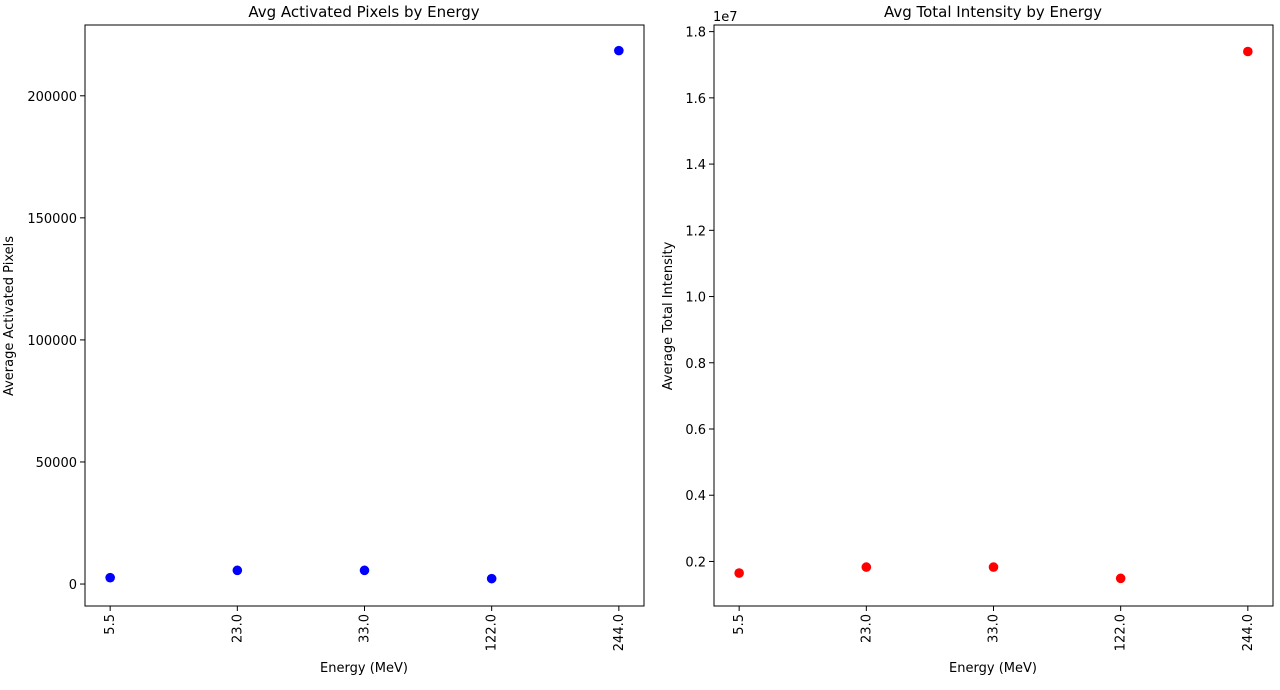 This screenshot has width=1280, height=690. I want to click on chart-right-ylabel: Average Total Intensity, so click(668, 315).